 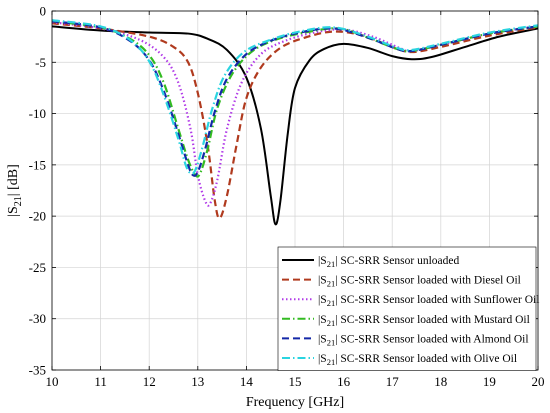 I want to click on legend-label-0: |S21| SC-SRR Sensor unloaded, so click(x=388, y=262).